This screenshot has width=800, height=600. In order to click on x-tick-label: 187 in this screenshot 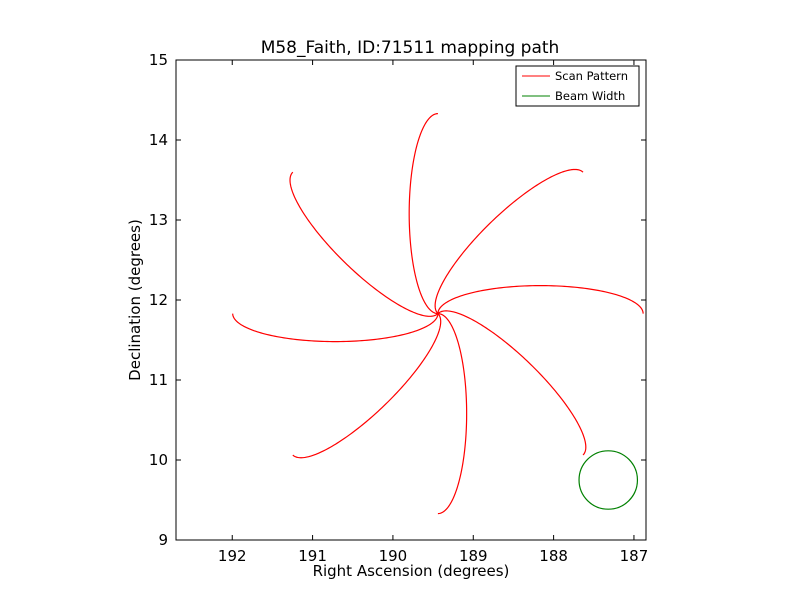, I will do `click(634, 556)`.